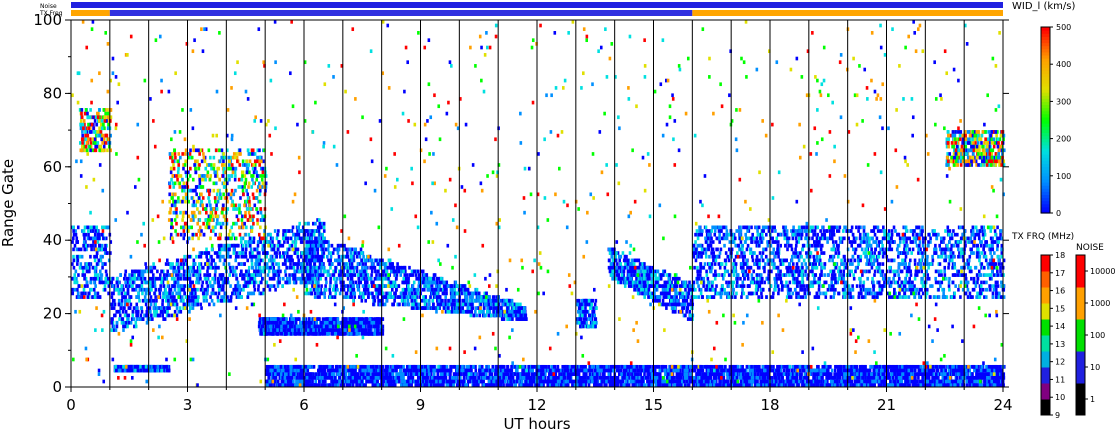  I want to click on txfreq-bar-label: TX Freq, so click(51, 13).